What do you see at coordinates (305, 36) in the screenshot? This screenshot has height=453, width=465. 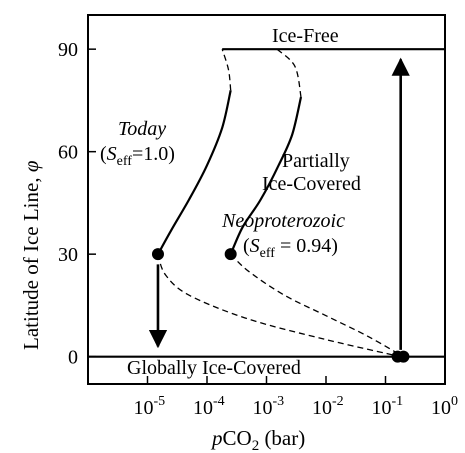 I see `ice-free-label: Ice-Free` at bounding box center [305, 36].